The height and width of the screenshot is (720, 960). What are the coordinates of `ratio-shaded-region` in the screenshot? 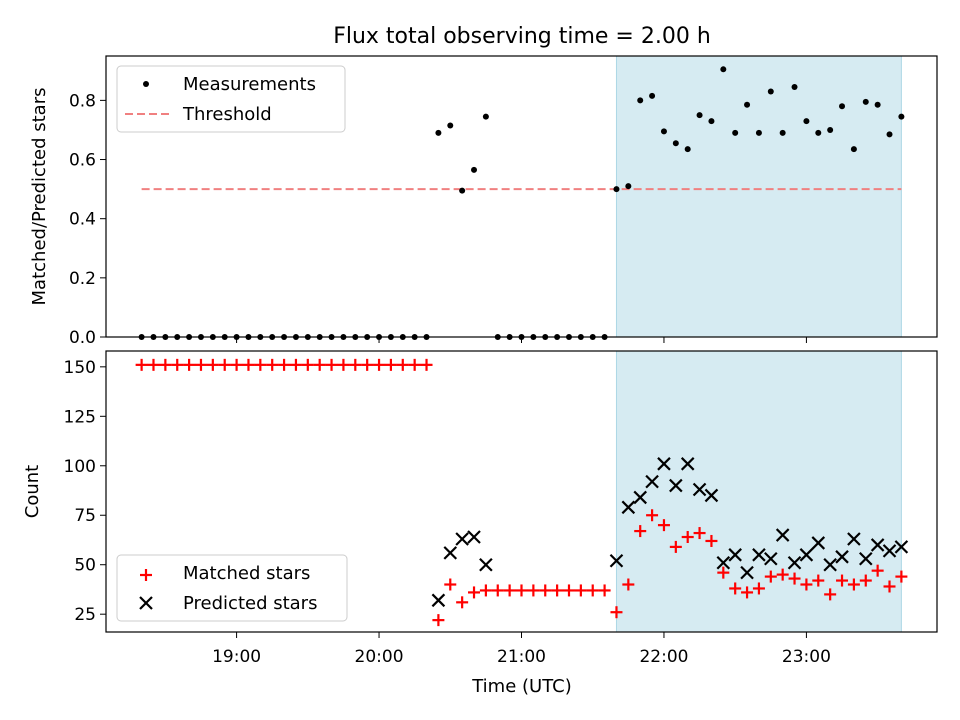 It's located at (758, 196).